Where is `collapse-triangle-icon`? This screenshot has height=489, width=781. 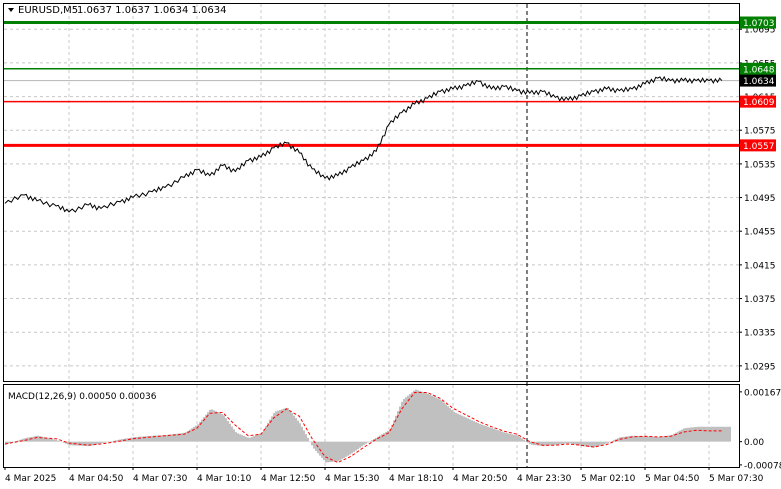
collapse-triangle-icon is located at coordinates (11, 10).